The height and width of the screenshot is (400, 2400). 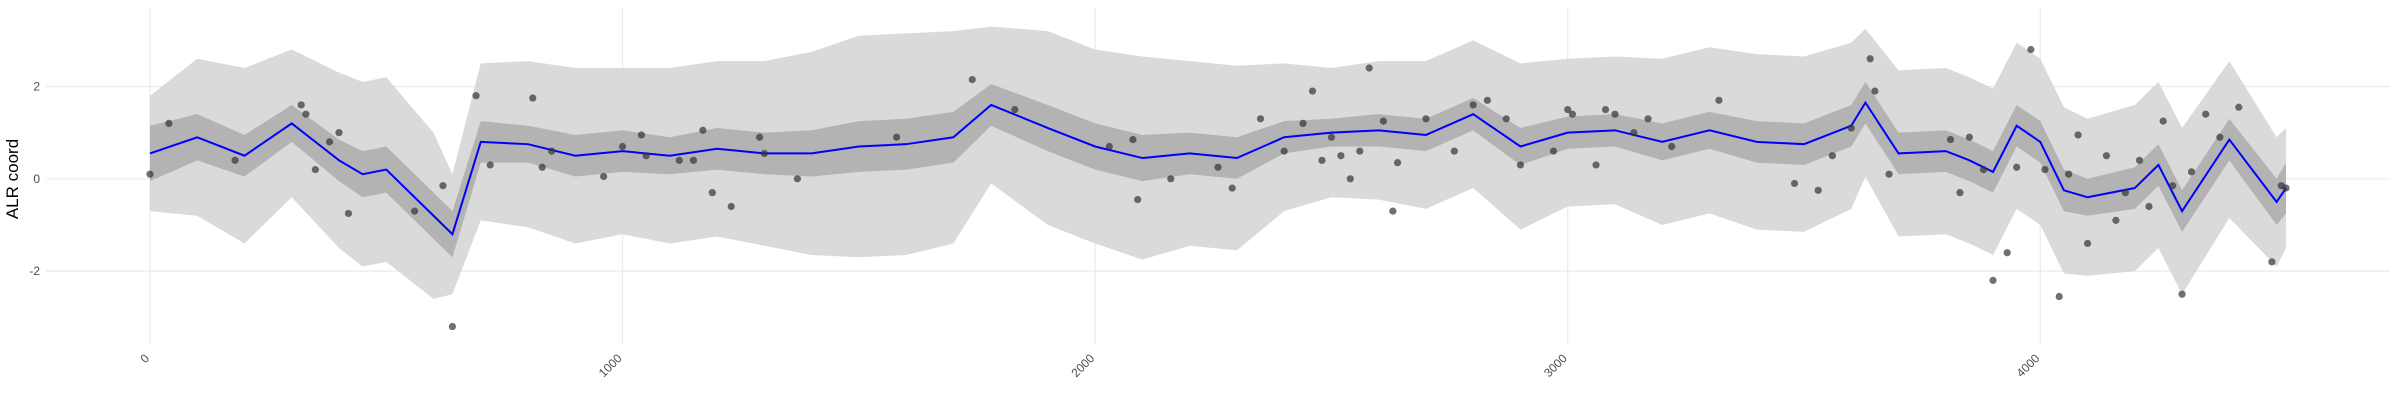 What do you see at coordinates (12, 179) in the screenshot?
I see `y-axis-label: ALR coord` at bounding box center [12, 179].